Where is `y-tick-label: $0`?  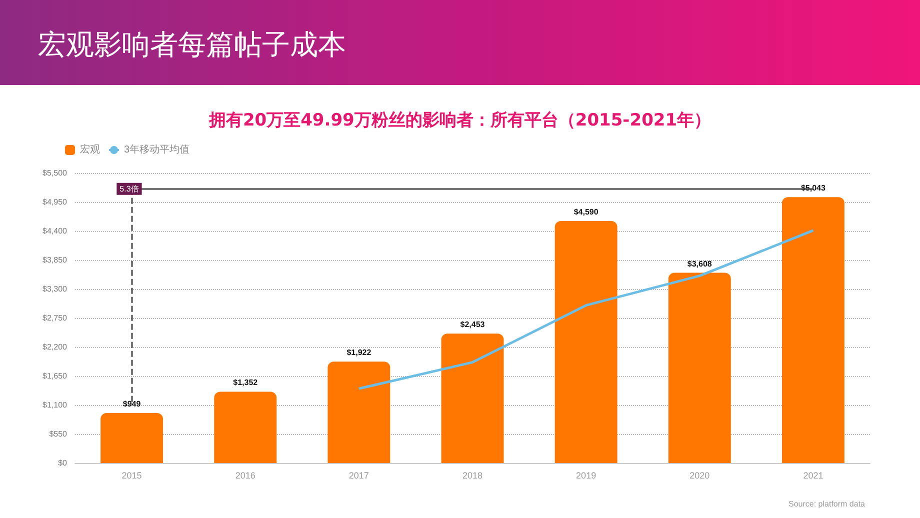 y-tick-label: $0 is located at coordinates (63, 463).